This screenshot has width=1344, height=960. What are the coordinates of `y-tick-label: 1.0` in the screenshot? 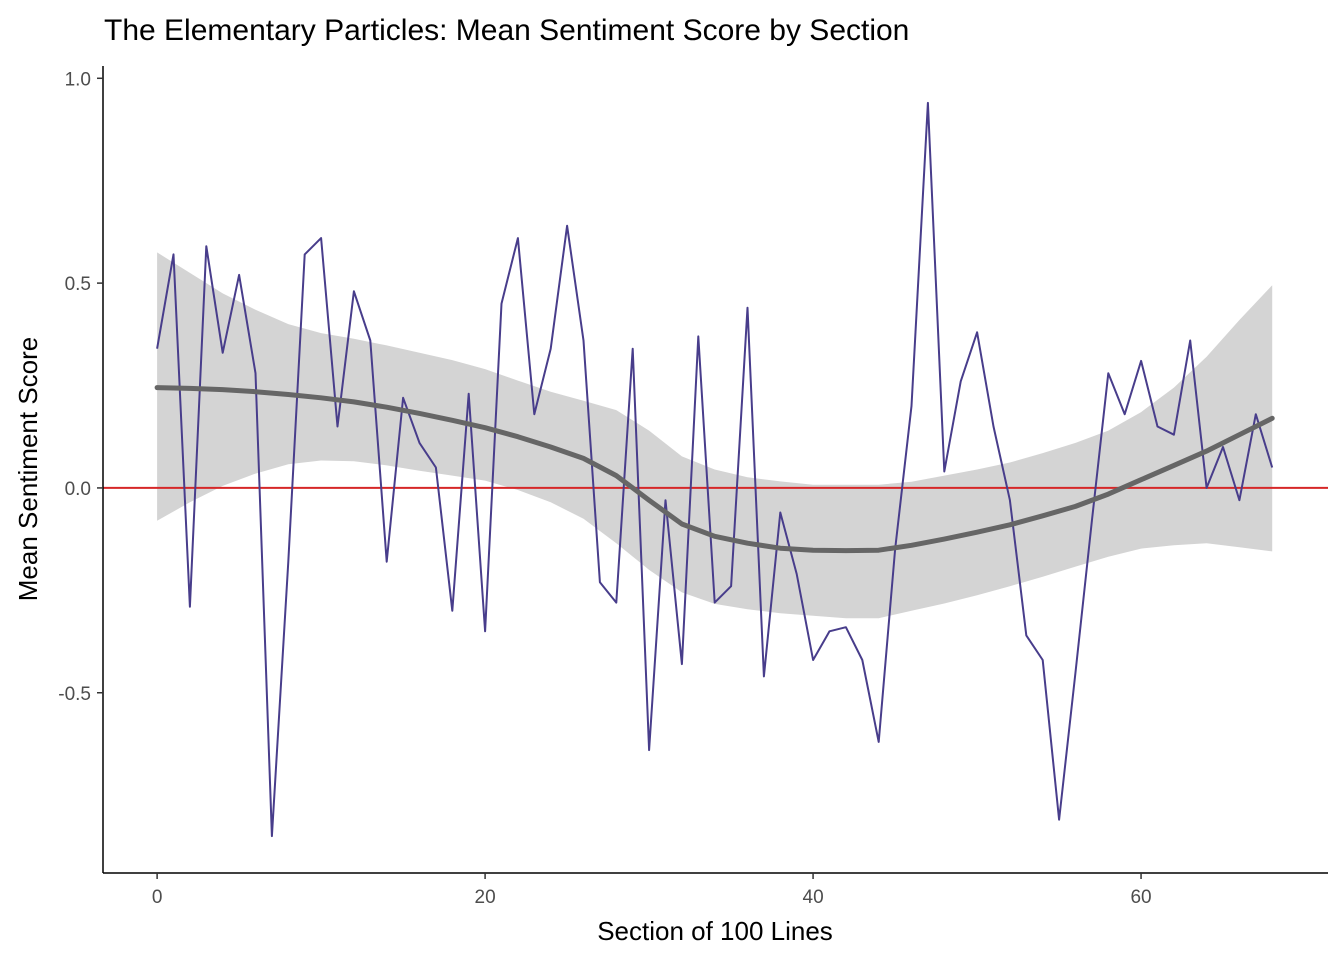 It's located at (78, 79).